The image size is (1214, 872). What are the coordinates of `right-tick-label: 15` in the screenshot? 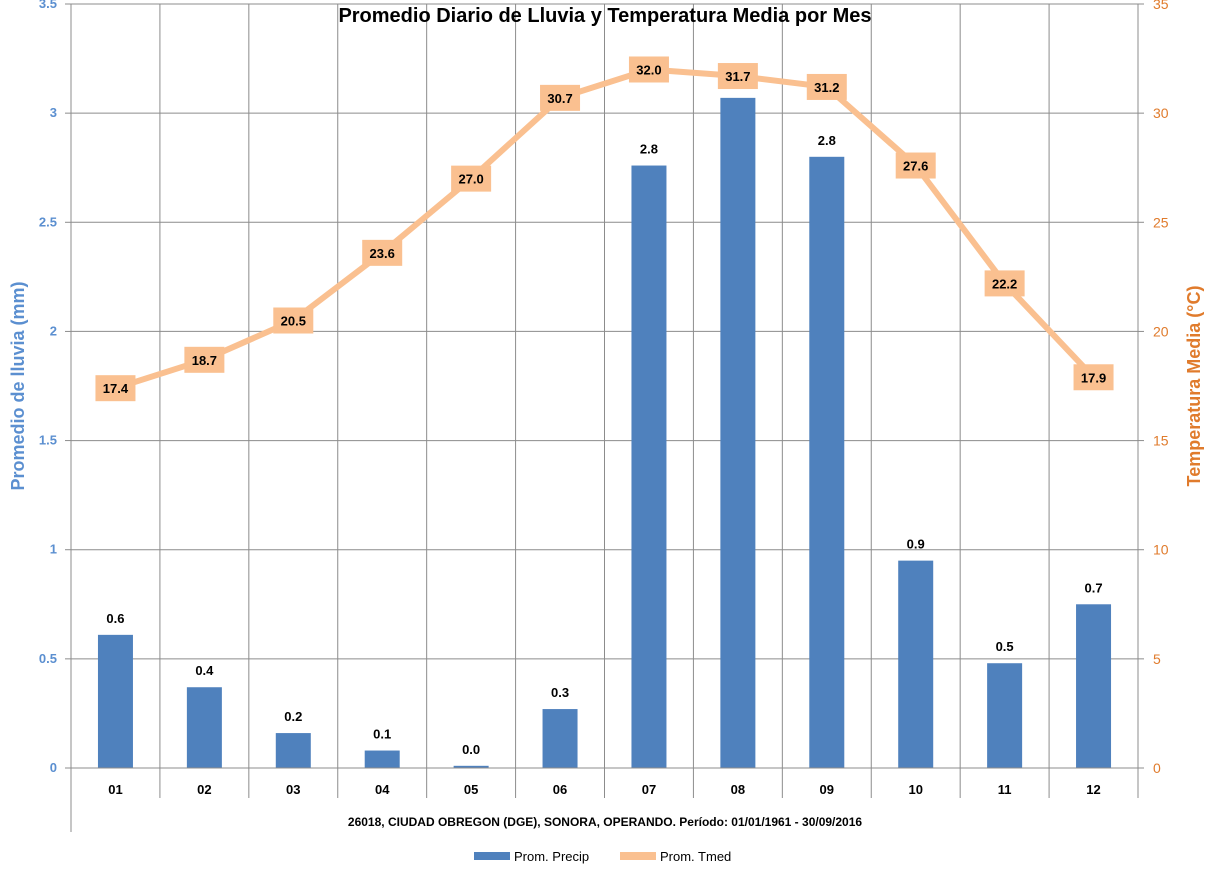 It's located at (1161, 441).